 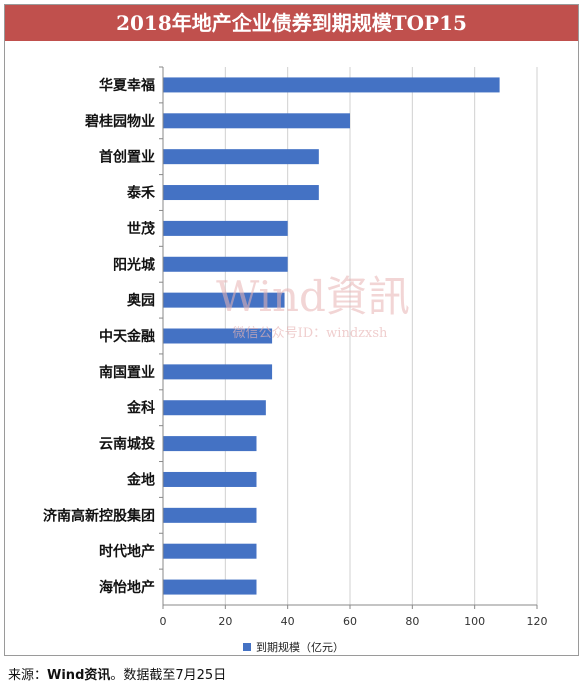 What do you see at coordinates (140, 479) in the screenshot?
I see `category-label: 金地` at bounding box center [140, 479].